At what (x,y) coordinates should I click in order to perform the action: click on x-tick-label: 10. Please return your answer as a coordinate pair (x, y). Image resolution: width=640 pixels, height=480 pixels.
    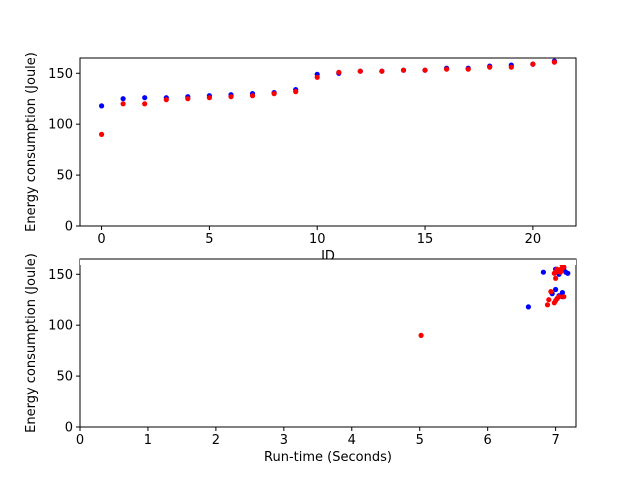
    Looking at the image, I should click on (317, 239).